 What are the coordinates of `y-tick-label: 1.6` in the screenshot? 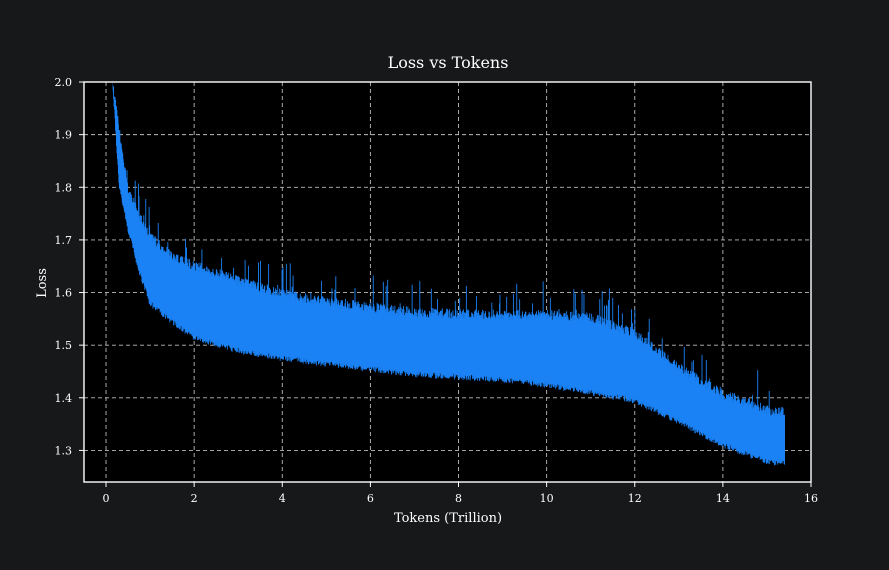 It's located at (64, 293).